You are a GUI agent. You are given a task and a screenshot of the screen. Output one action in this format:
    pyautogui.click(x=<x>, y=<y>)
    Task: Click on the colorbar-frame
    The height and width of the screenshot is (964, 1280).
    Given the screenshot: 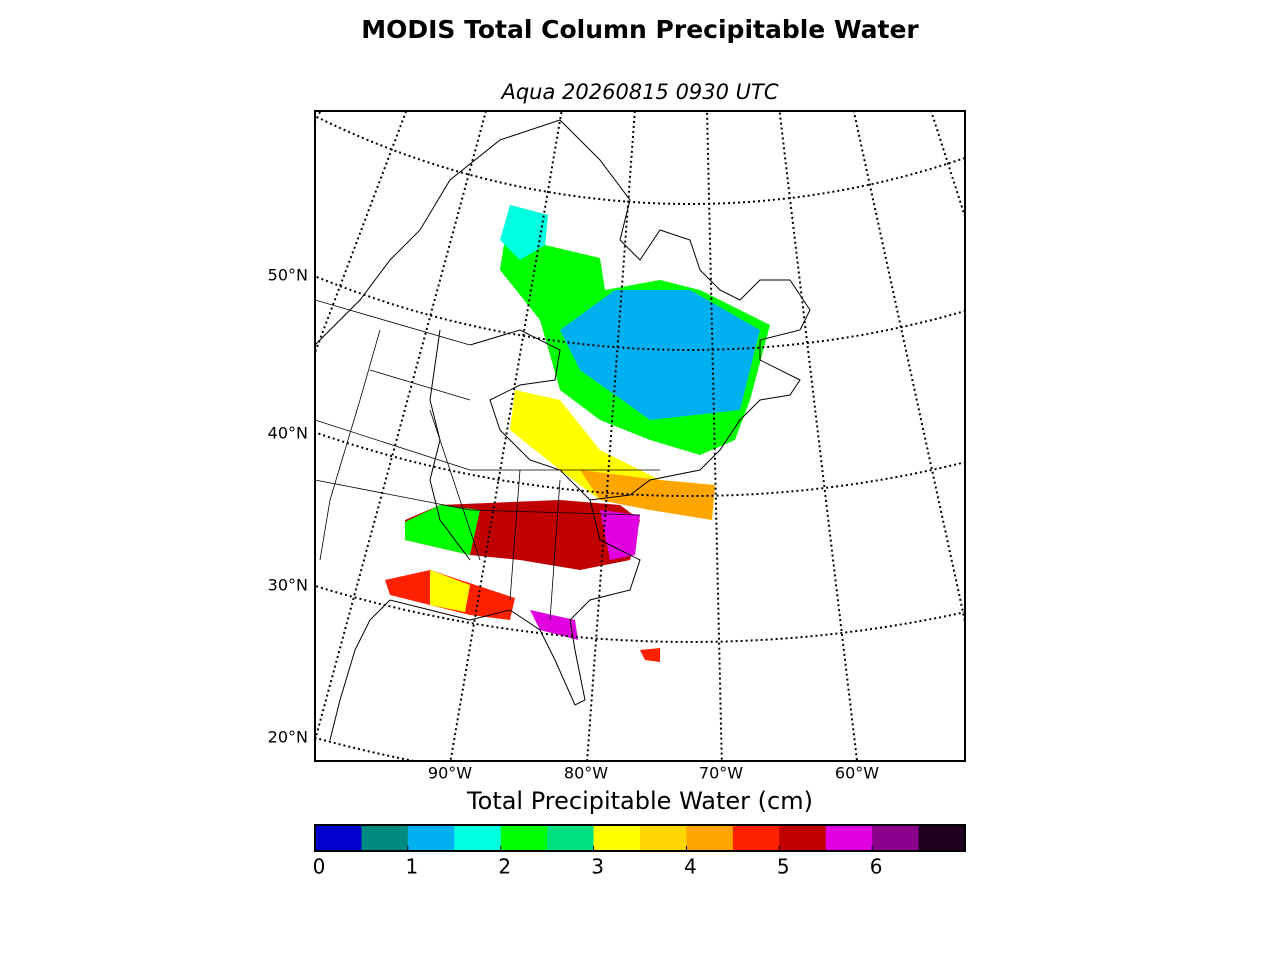 What is the action you would take?
    pyautogui.click(x=640, y=838)
    